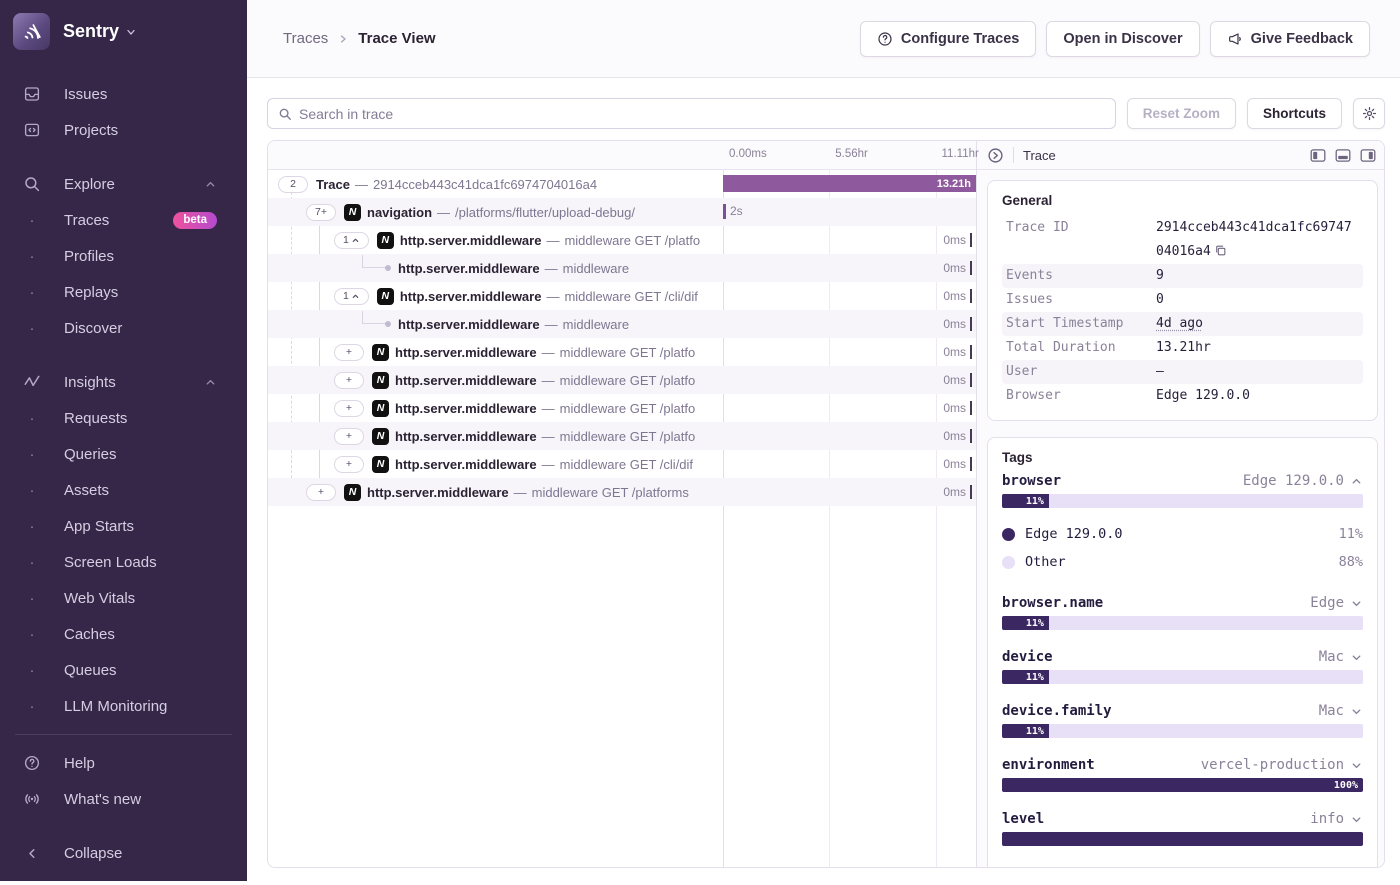  Describe the element at coordinates (321, 212) in the screenshot. I see `children-count-pill: 7+` at that location.